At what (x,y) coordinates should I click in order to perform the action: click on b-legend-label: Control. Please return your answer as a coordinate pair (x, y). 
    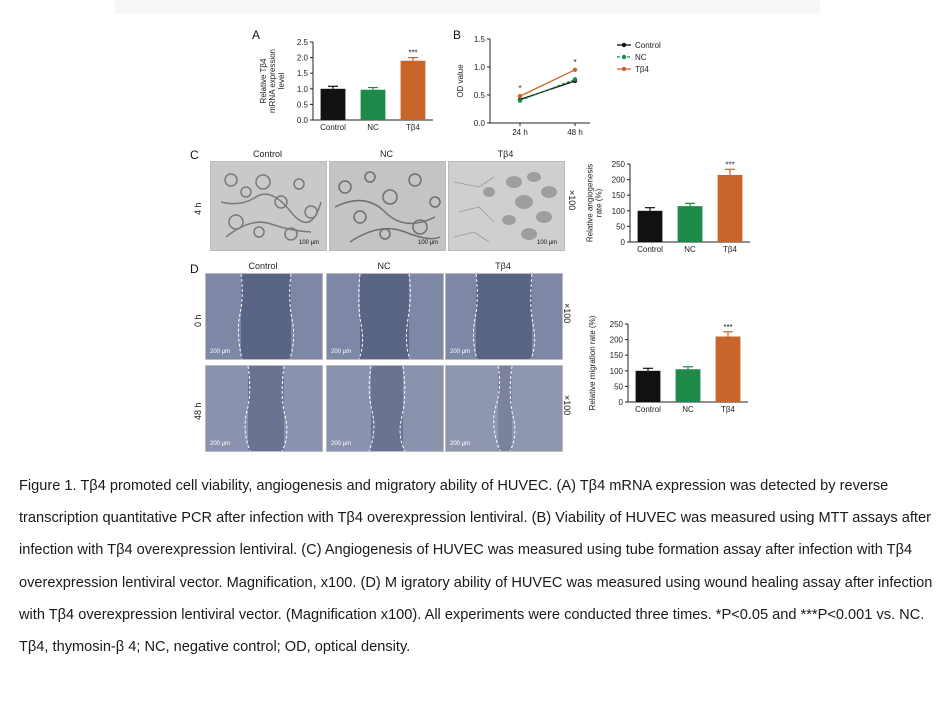
    Looking at the image, I should click on (648, 45).